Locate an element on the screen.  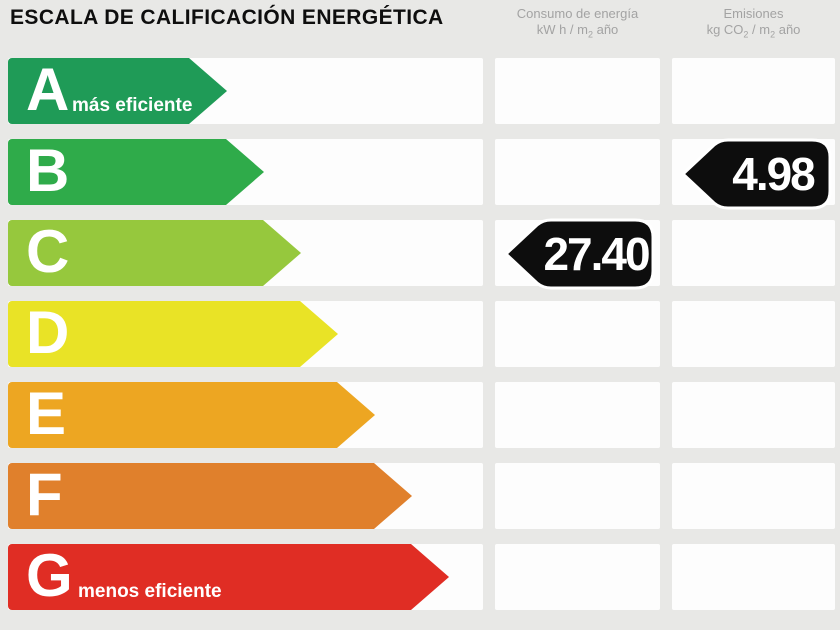
emisiones-value-badge: 4.98 is located at coordinates (756, 174).